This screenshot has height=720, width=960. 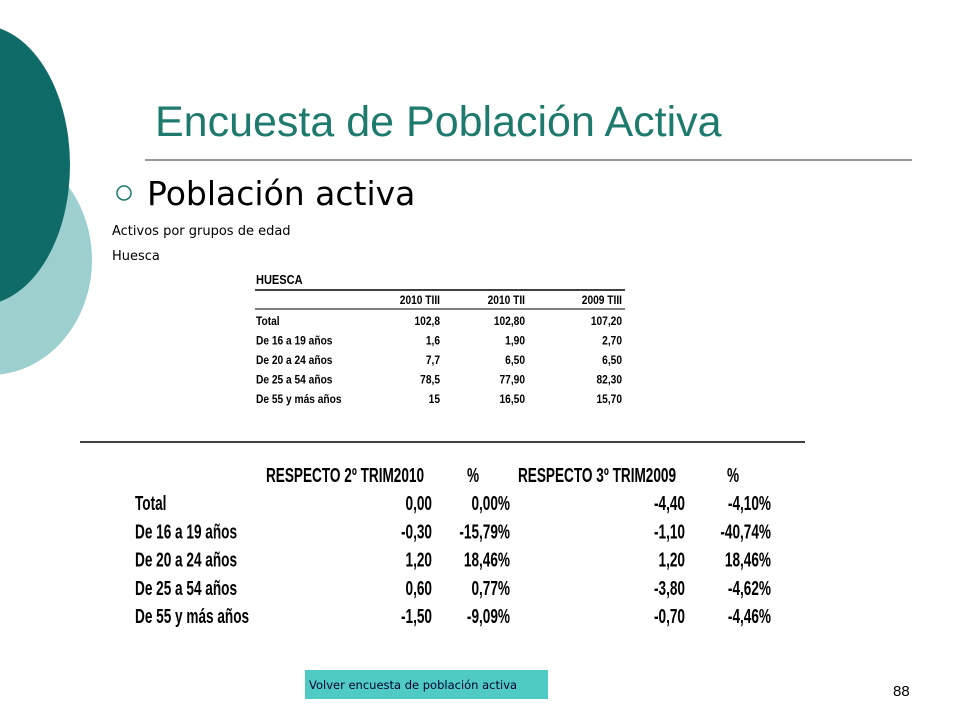 I want to click on slide-title: Encuesta de Población Activa, so click(x=438, y=122).